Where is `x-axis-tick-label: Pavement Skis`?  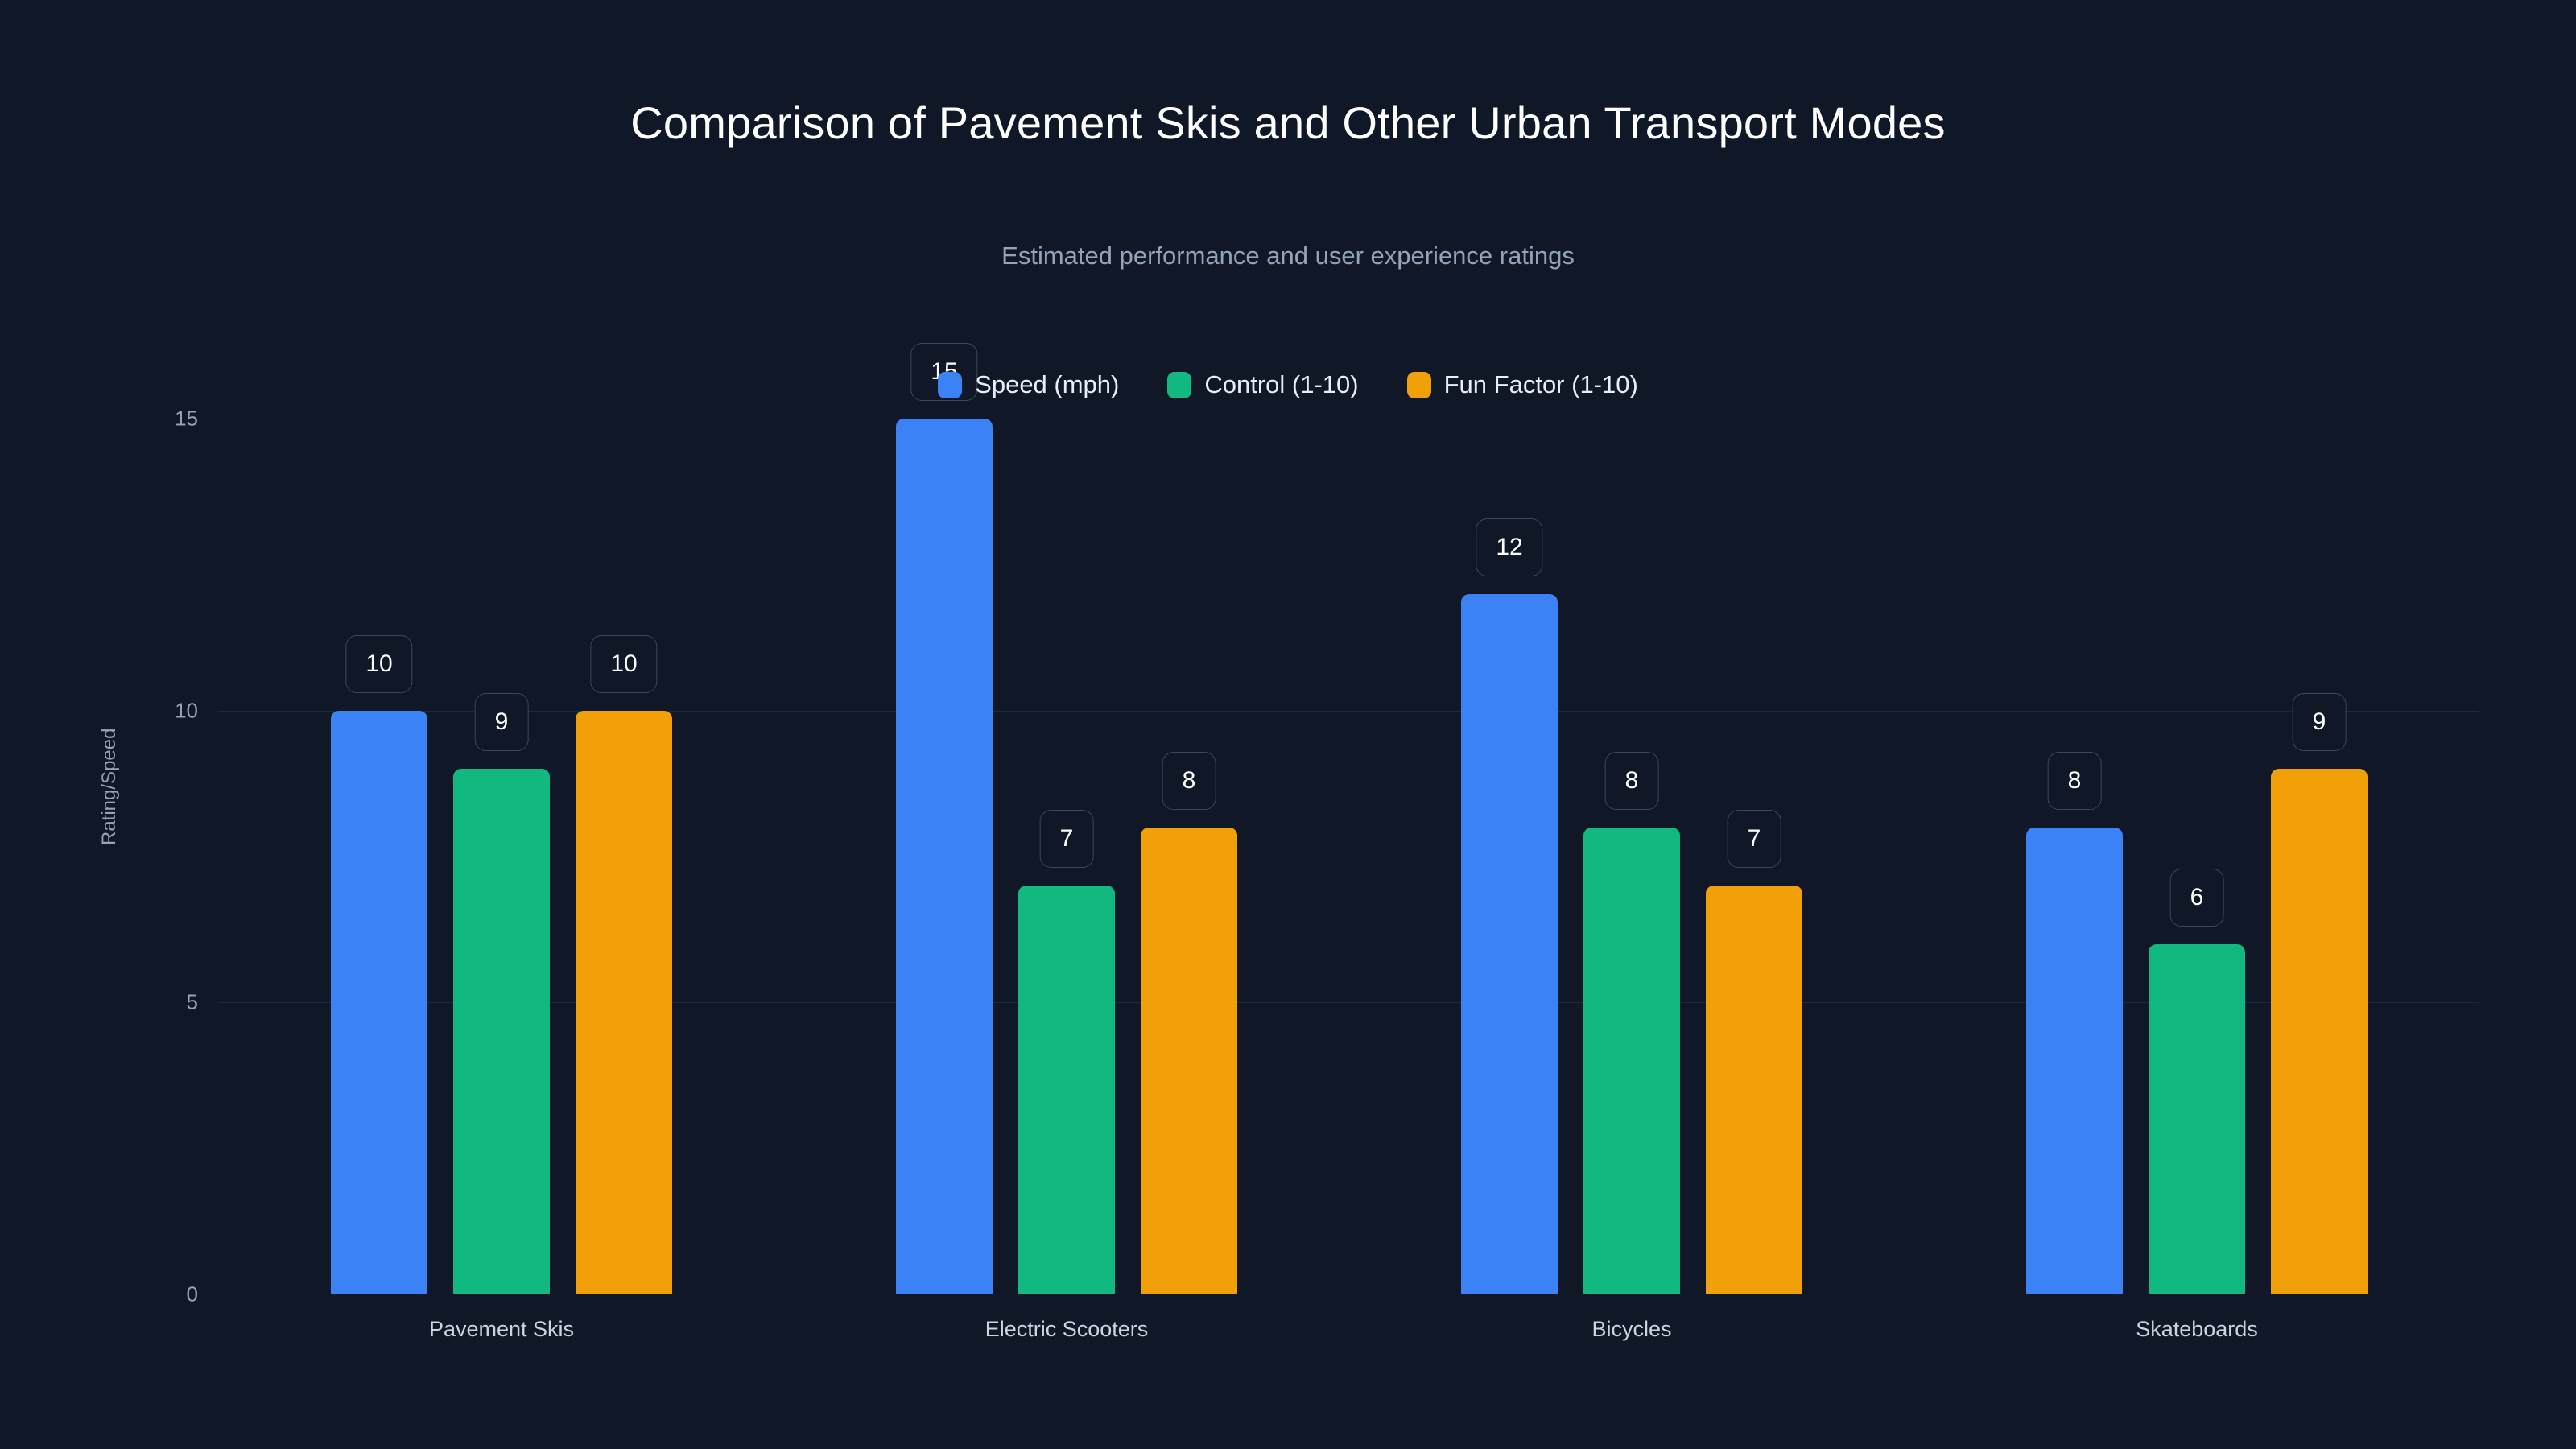
x-axis-tick-label: Pavement Skis is located at coordinates (501, 1329).